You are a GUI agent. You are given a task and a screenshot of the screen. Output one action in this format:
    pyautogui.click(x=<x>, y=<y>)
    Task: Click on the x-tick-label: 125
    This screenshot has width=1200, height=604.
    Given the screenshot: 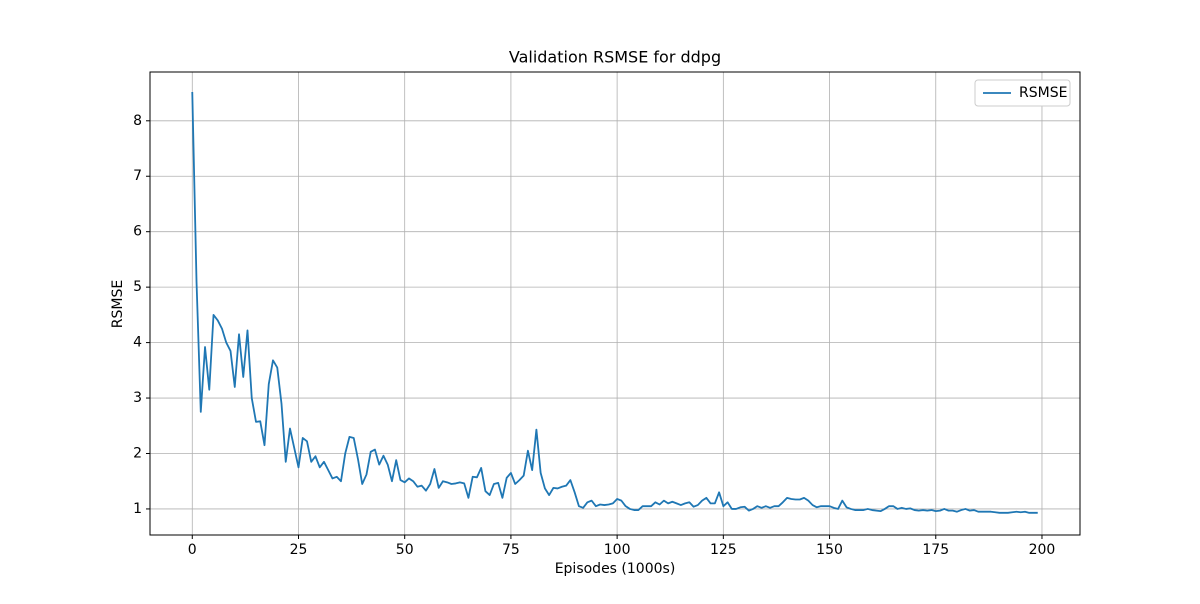 What is the action you would take?
    pyautogui.click(x=723, y=550)
    